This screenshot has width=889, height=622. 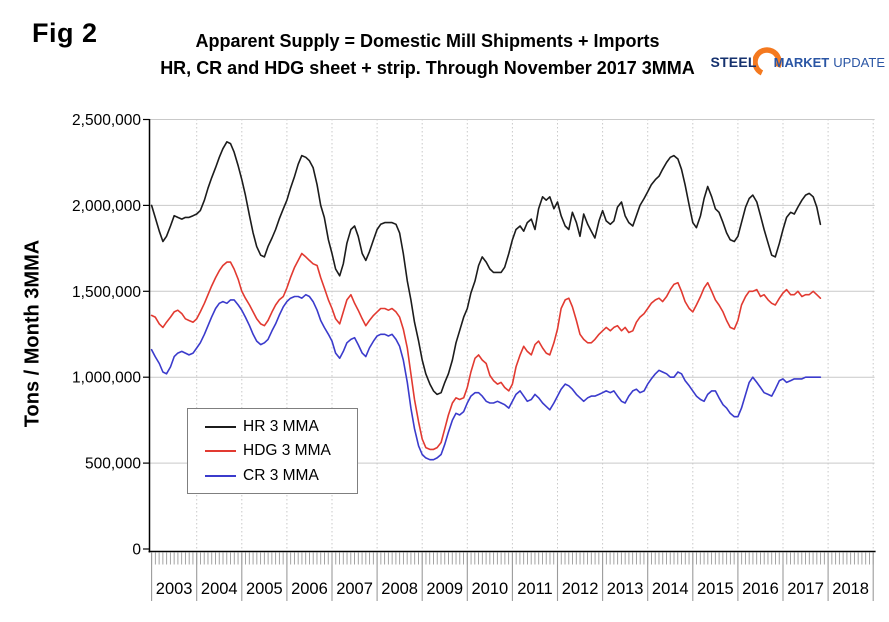 I want to click on figure-number: Fig 2, so click(x=65, y=33).